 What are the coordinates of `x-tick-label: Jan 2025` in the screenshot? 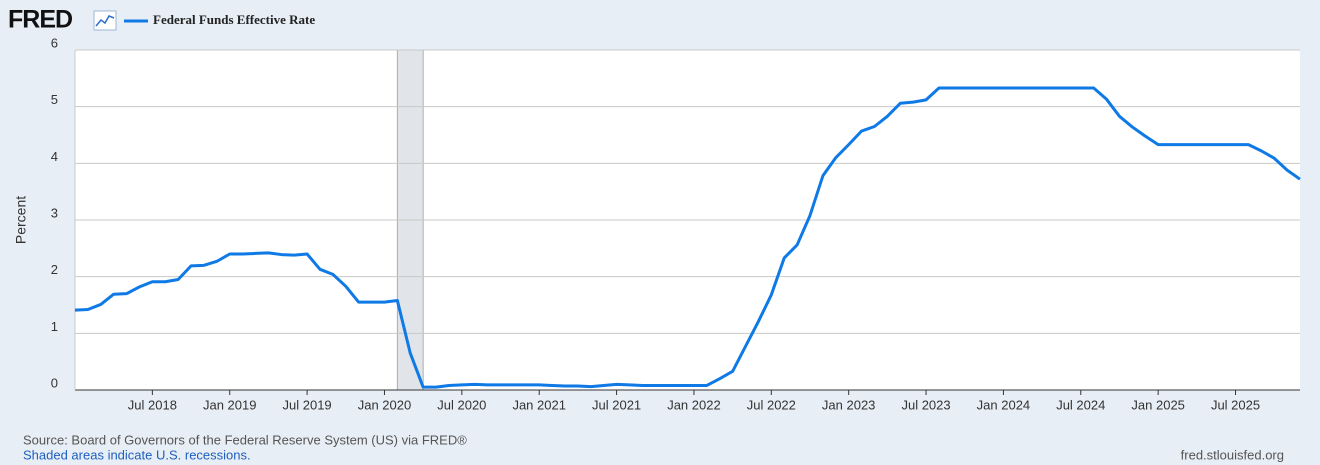 It's located at (1158, 404).